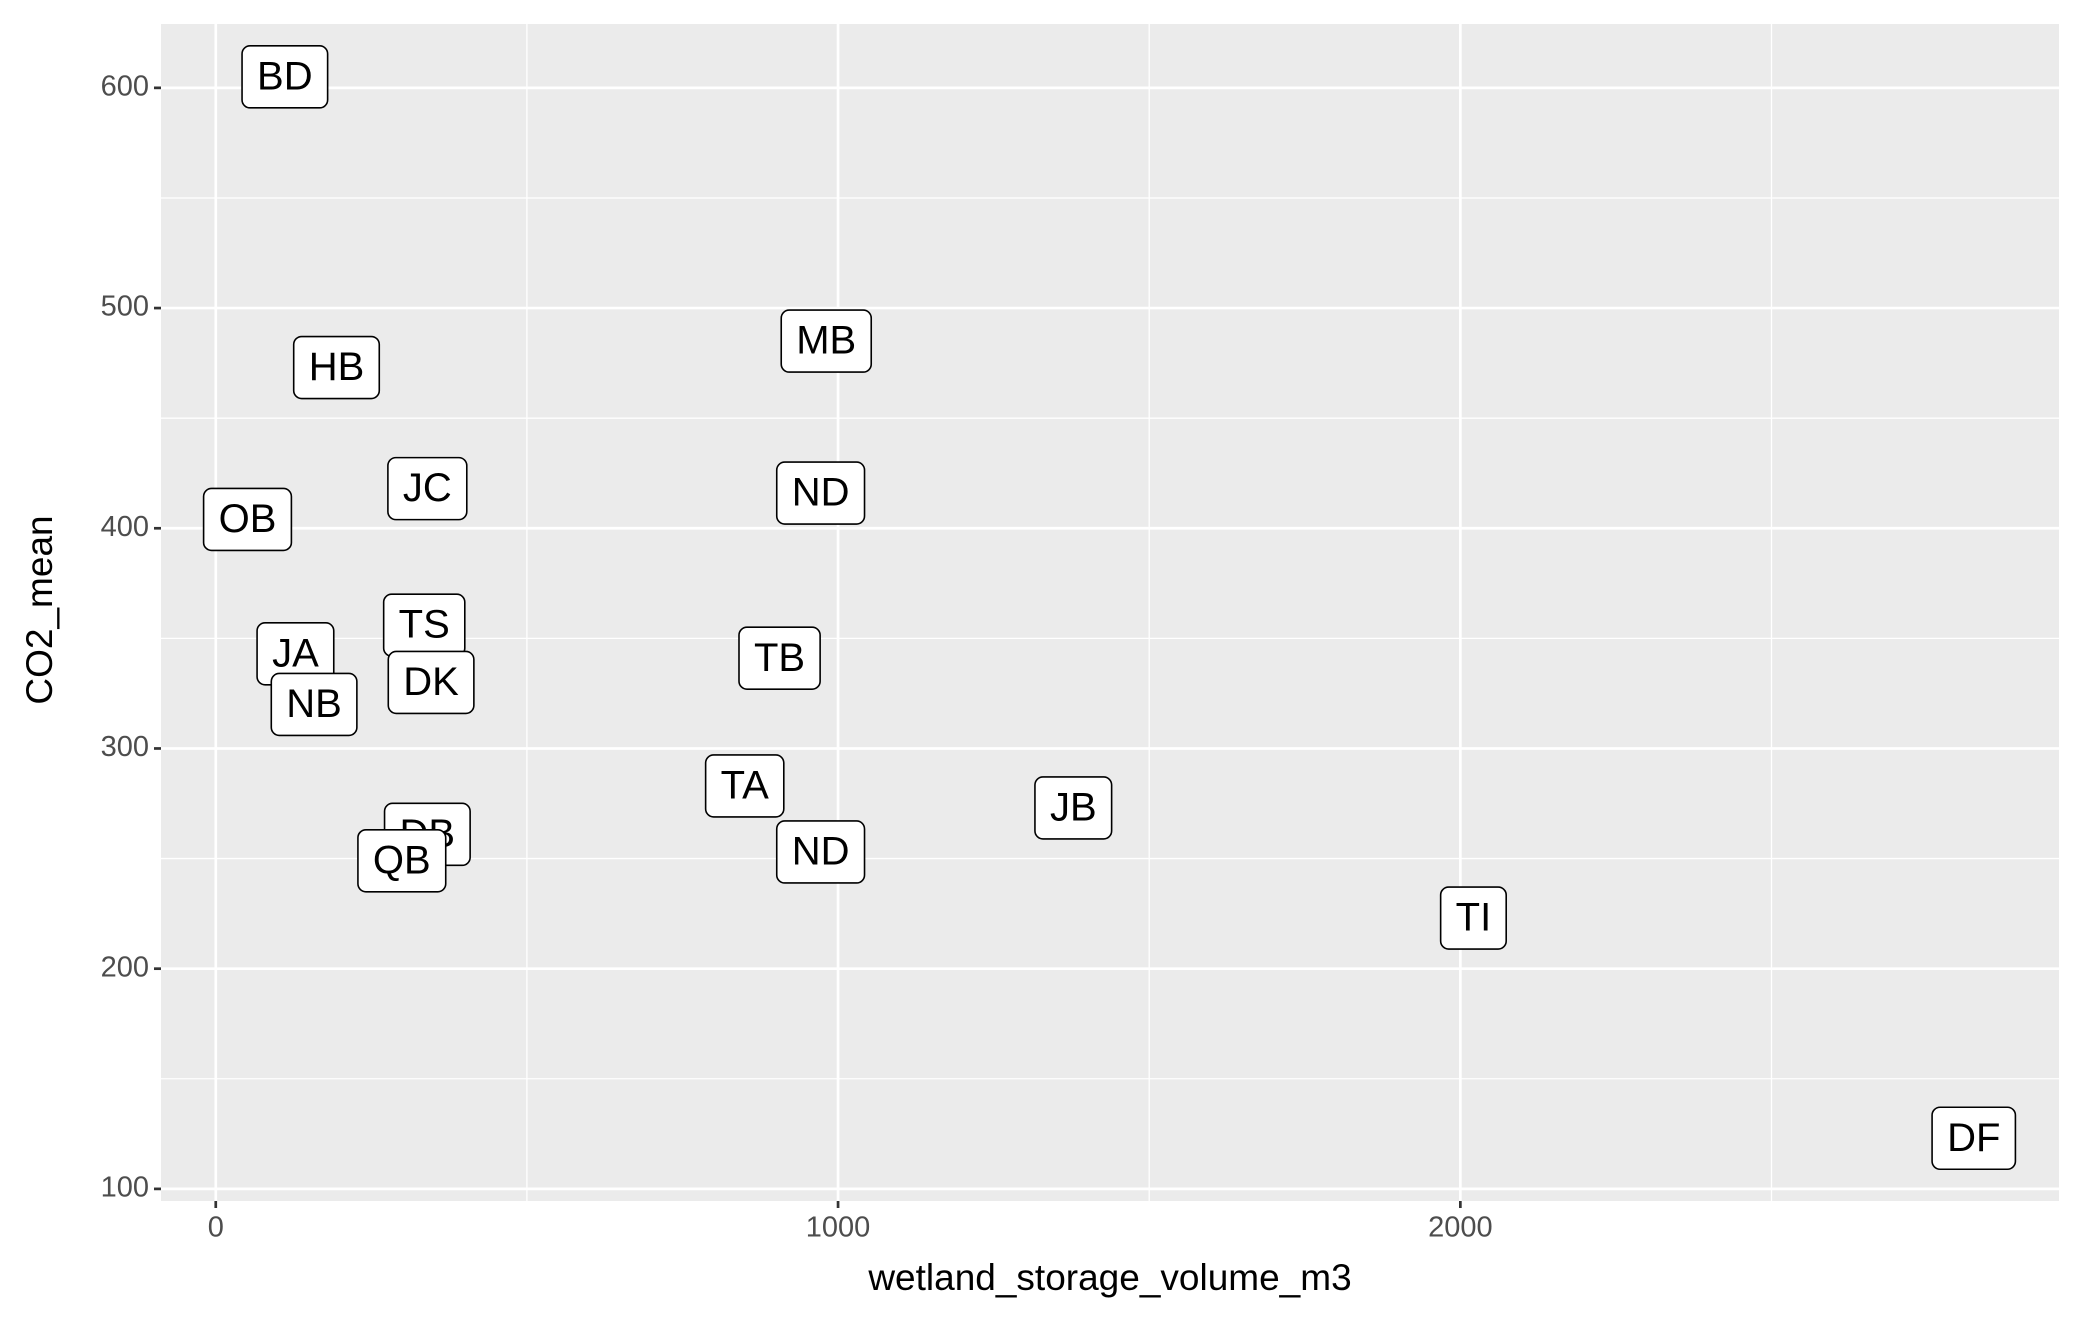 This screenshot has height=1318, width=2075. I want to click on point-label-text: JC, so click(427, 488).